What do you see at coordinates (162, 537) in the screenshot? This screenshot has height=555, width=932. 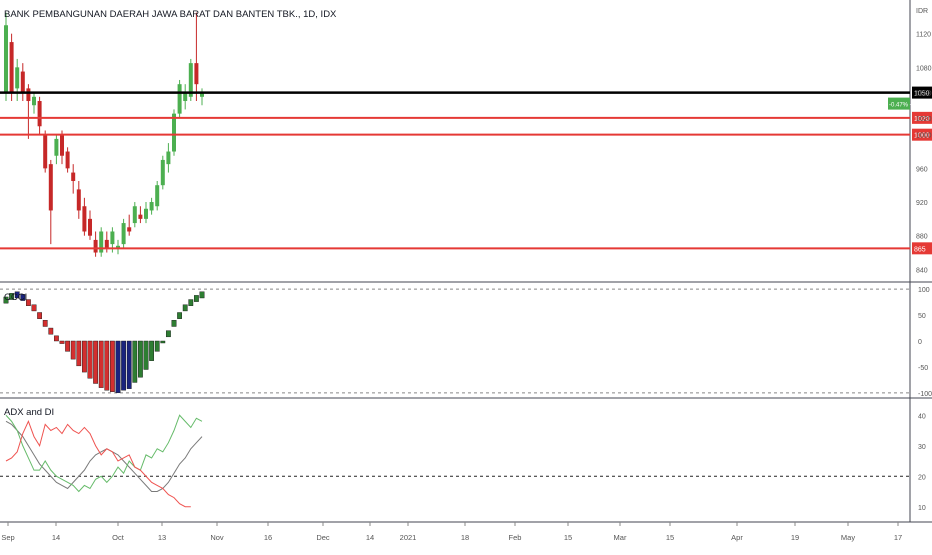 I see `x-tick-label: 13` at bounding box center [162, 537].